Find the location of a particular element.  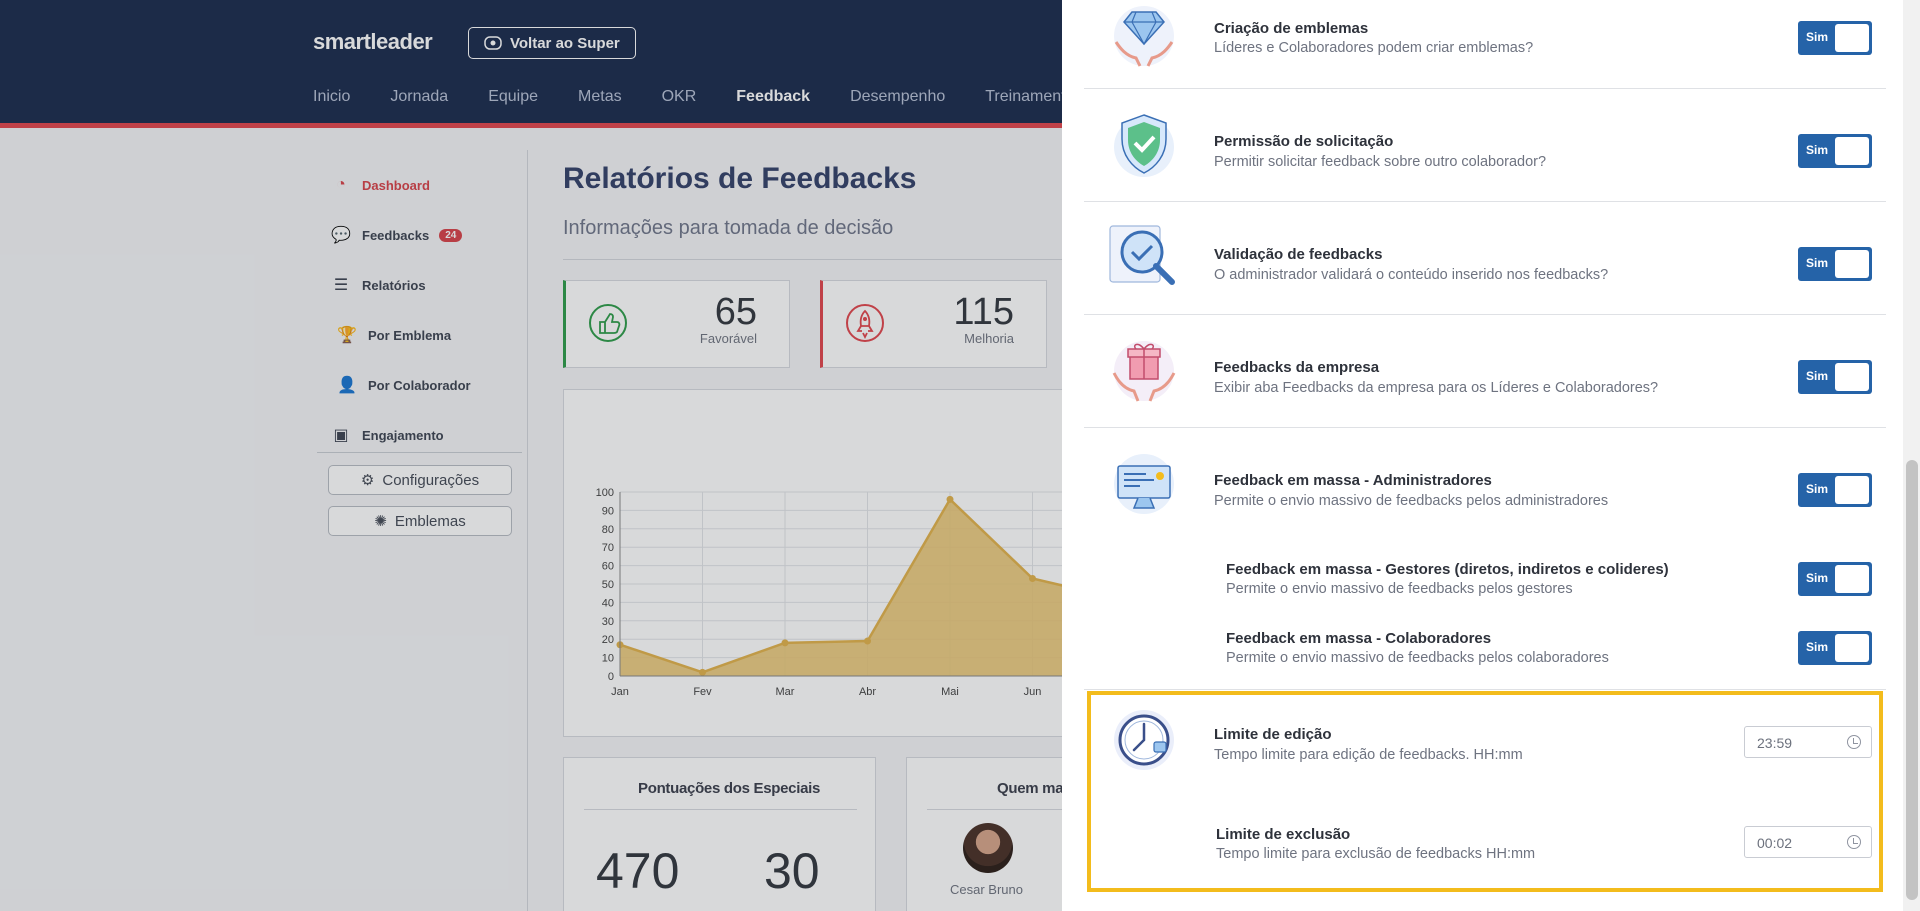

y-tick-label: 0 is located at coordinates (611, 677).